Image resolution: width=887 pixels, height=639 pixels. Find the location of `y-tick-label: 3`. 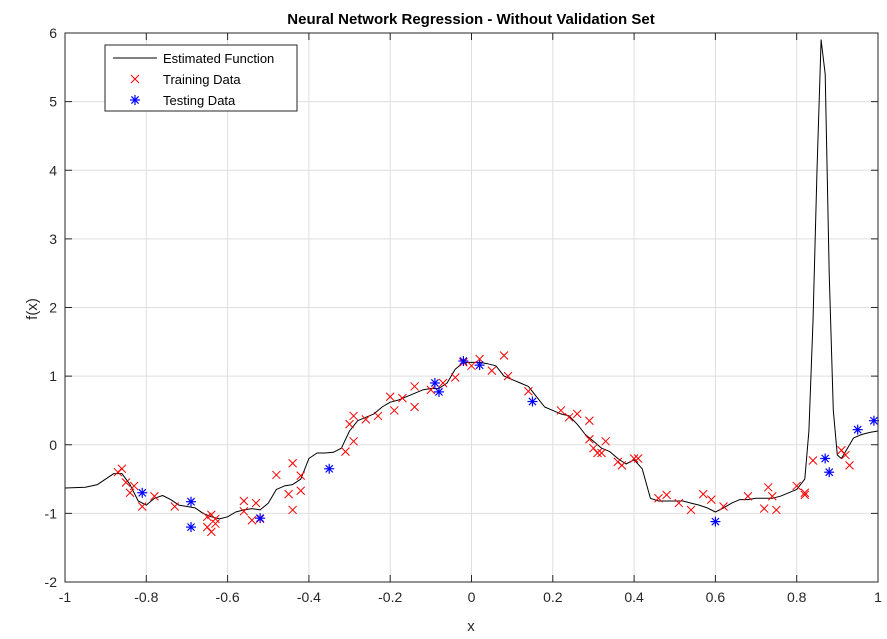

y-tick-label: 3 is located at coordinates (53, 239).